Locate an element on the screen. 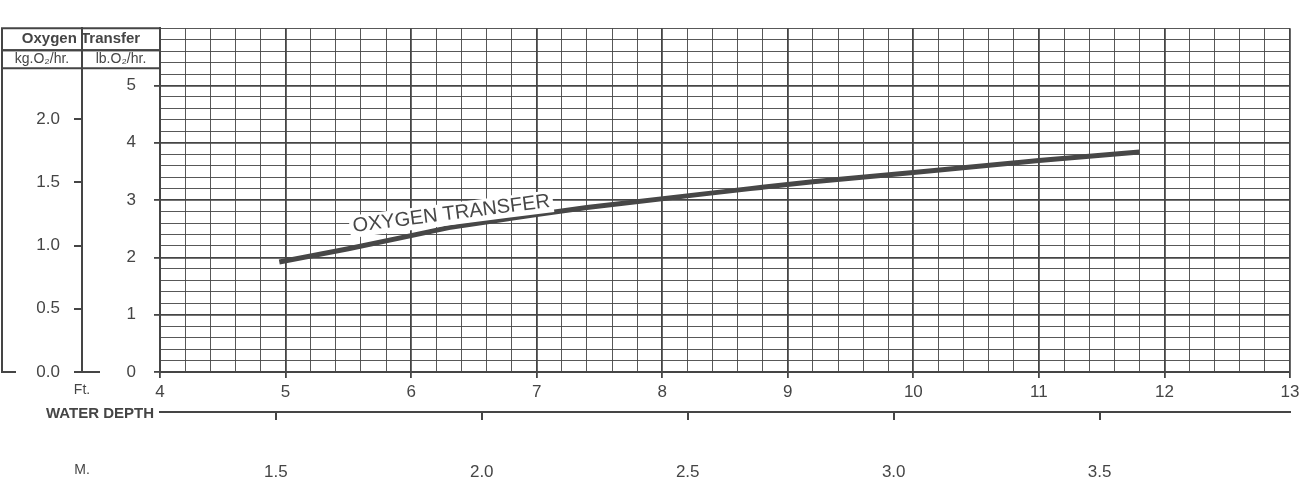 The height and width of the screenshot is (491, 1310). x-tick-label: 4 is located at coordinates (160, 391).